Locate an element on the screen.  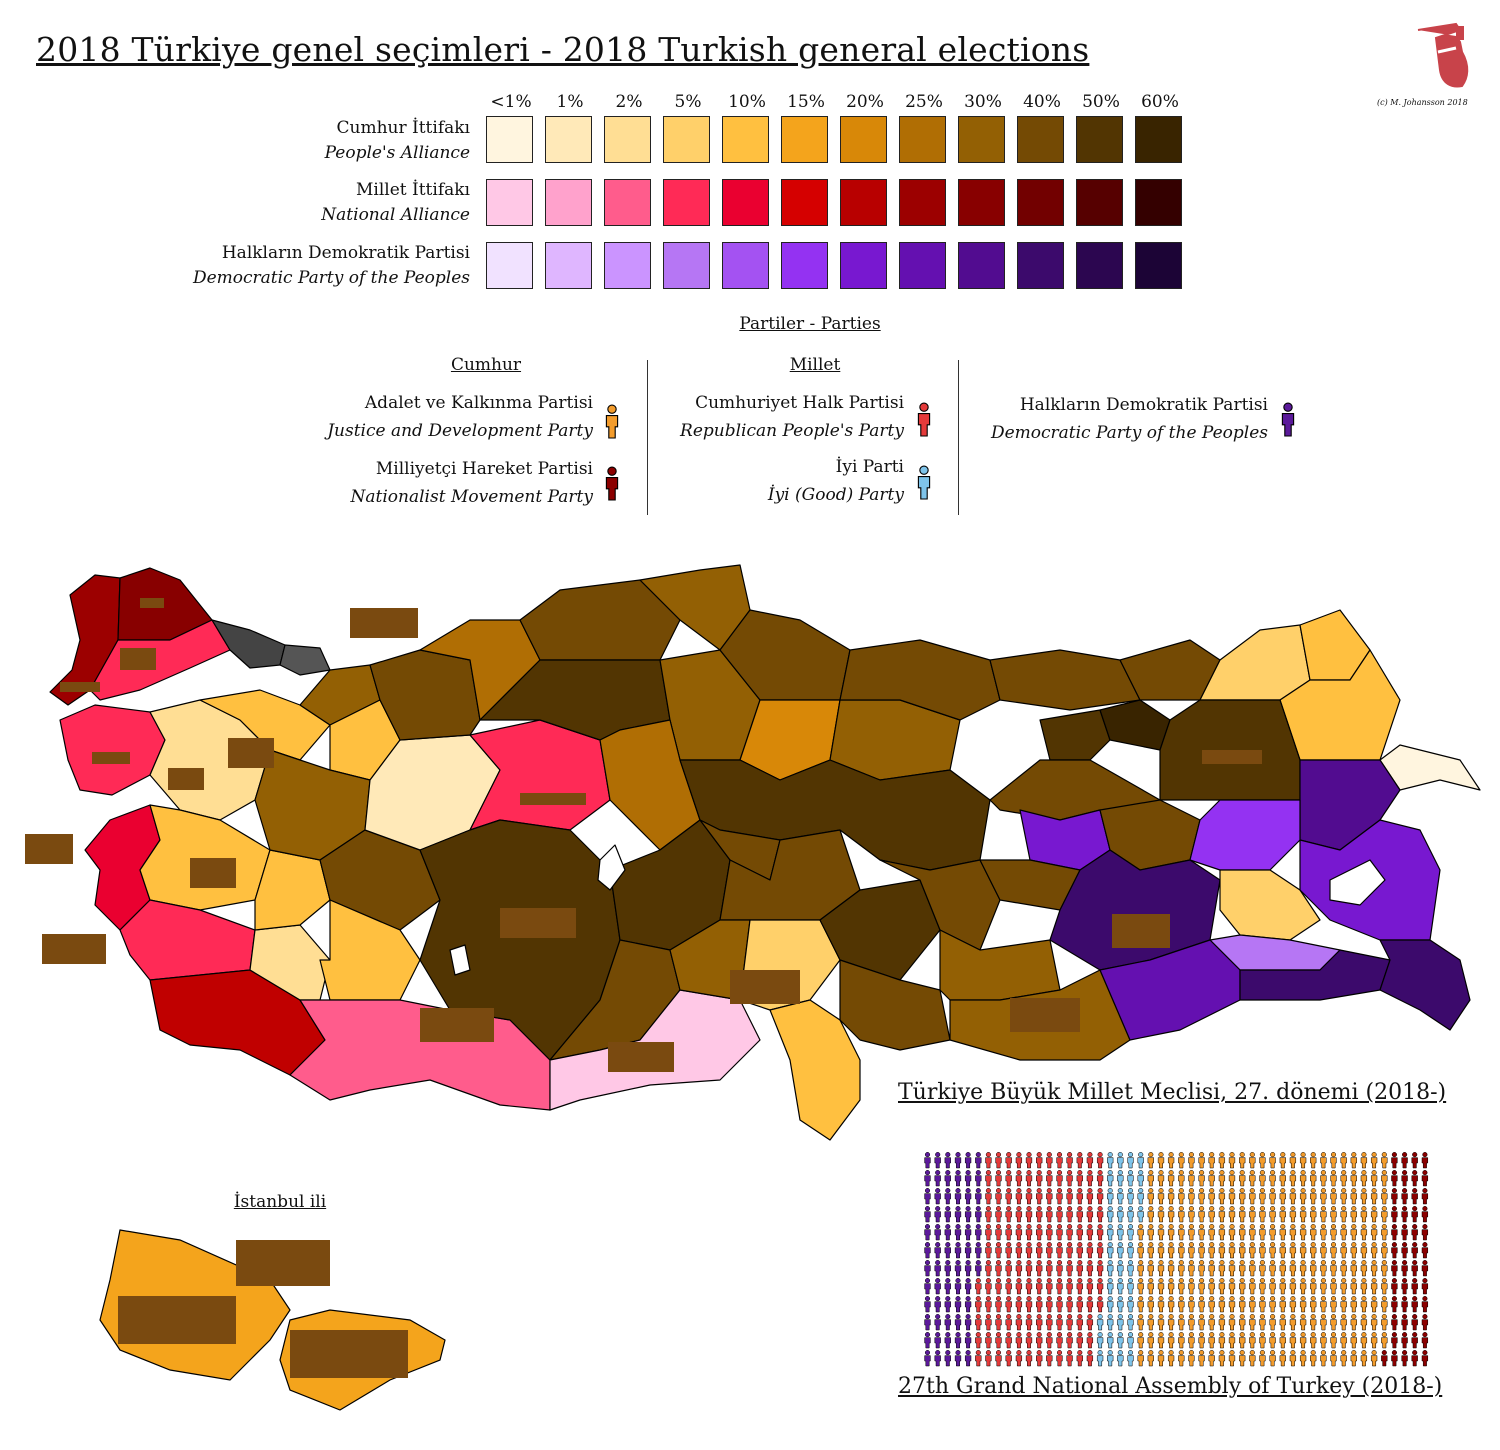
party-name-en: Republican People's Party is located at coordinates (792, 431).